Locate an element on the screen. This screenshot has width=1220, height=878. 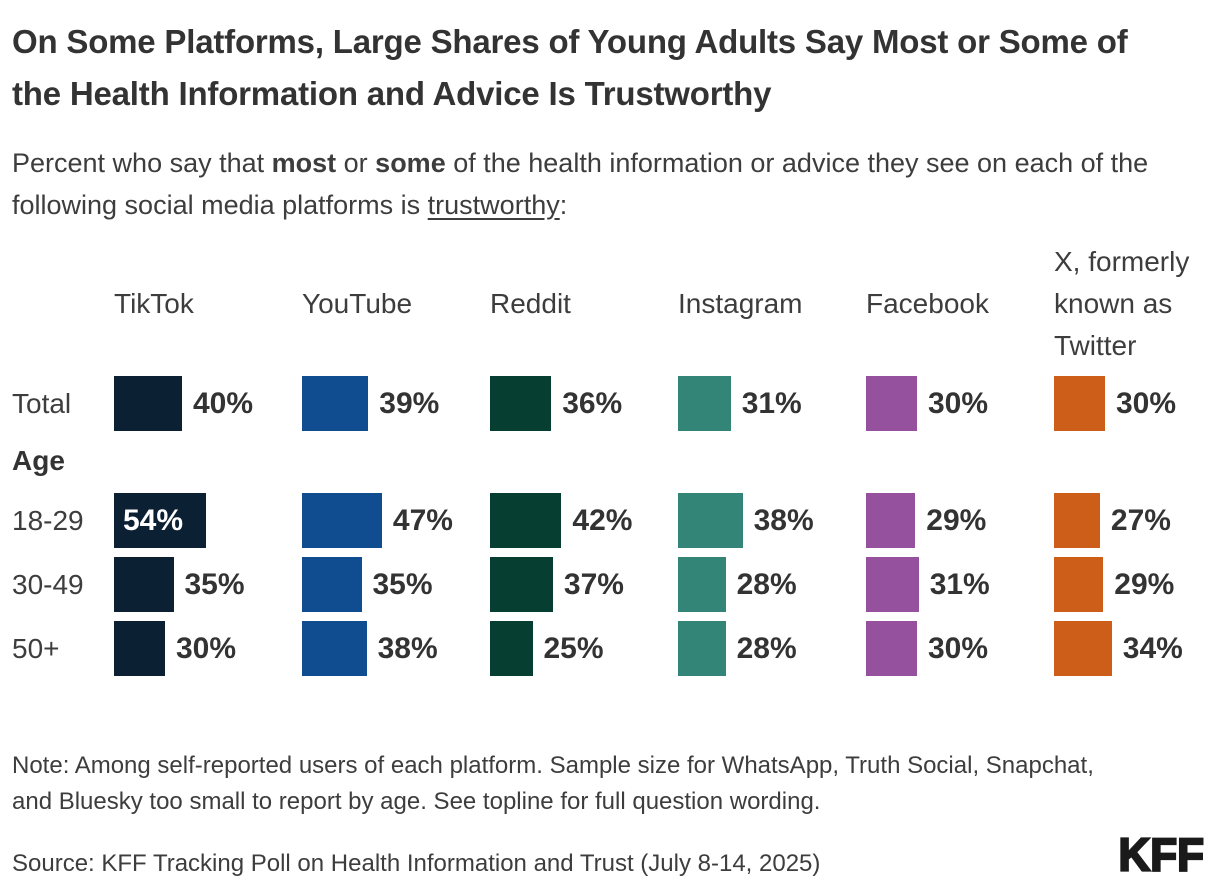
bar-cell-facebook-30-49: 31% is located at coordinates (960, 584).